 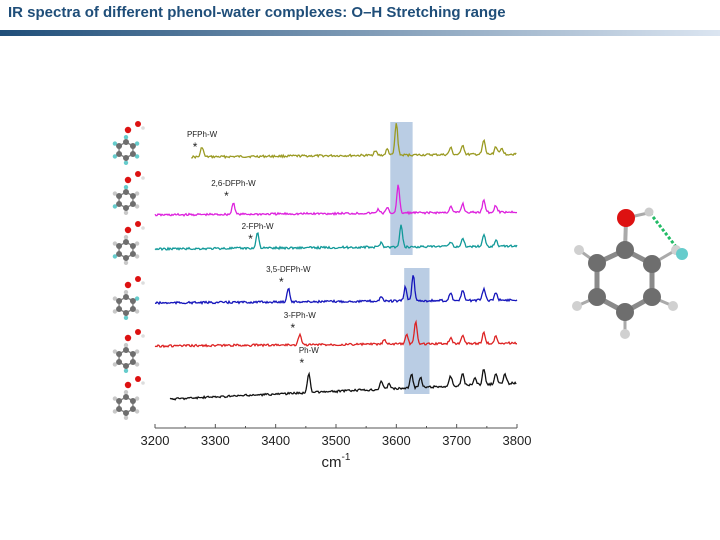 I want to click on molecule-column, so click(x=128, y=270).